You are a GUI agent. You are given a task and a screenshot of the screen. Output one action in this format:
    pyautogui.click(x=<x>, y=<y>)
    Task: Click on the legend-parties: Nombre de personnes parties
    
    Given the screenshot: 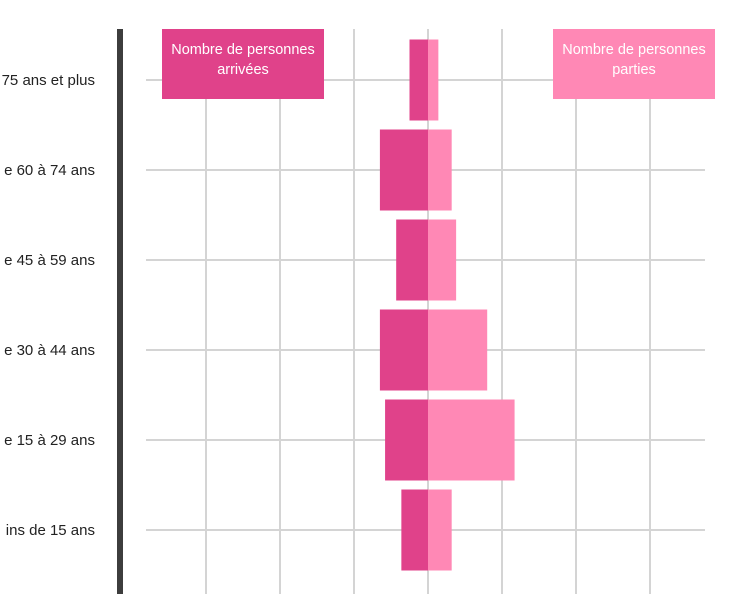 What is the action you would take?
    pyautogui.click(x=634, y=64)
    